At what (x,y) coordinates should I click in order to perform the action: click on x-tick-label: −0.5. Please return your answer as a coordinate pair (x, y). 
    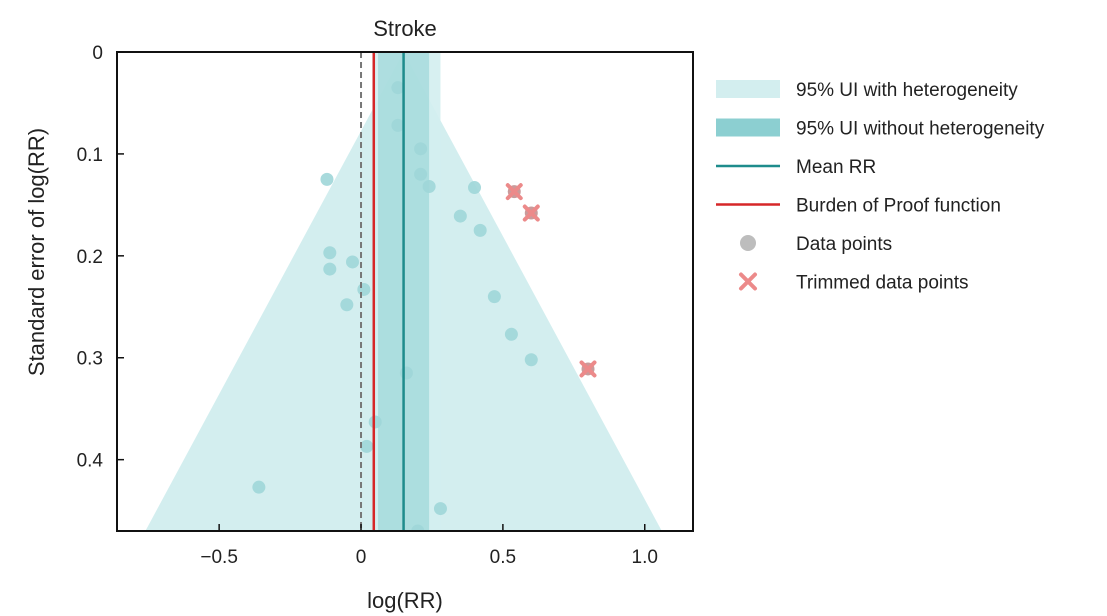
    Looking at the image, I should click on (219, 557).